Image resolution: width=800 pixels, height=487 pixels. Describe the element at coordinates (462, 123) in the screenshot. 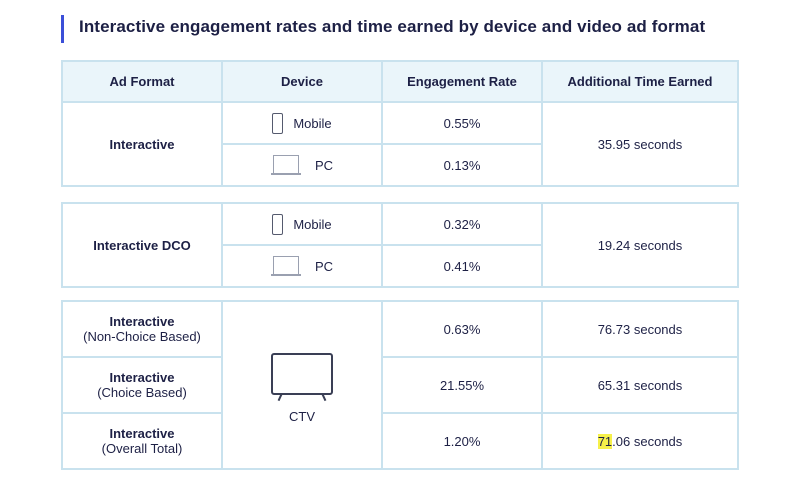

I see `engagement-rate-cell: 0.55%` at that location.